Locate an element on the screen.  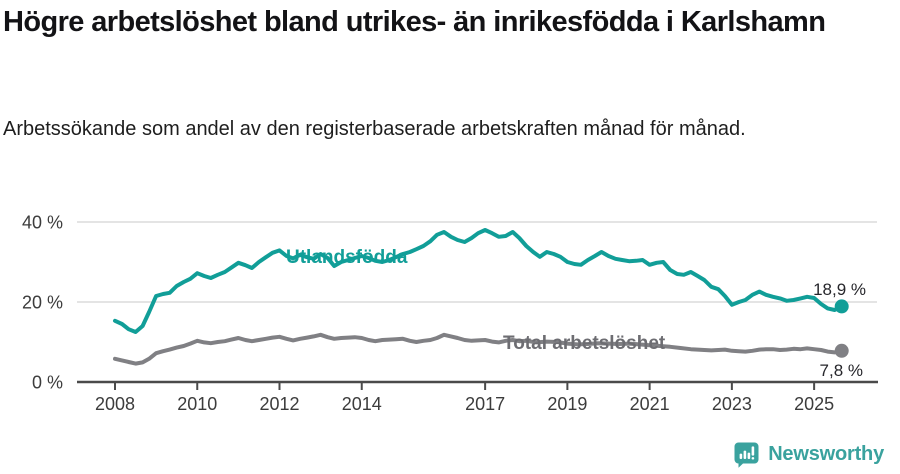
newsworthy-logo-text: Newsworthy is located at coordinates (826, 454).